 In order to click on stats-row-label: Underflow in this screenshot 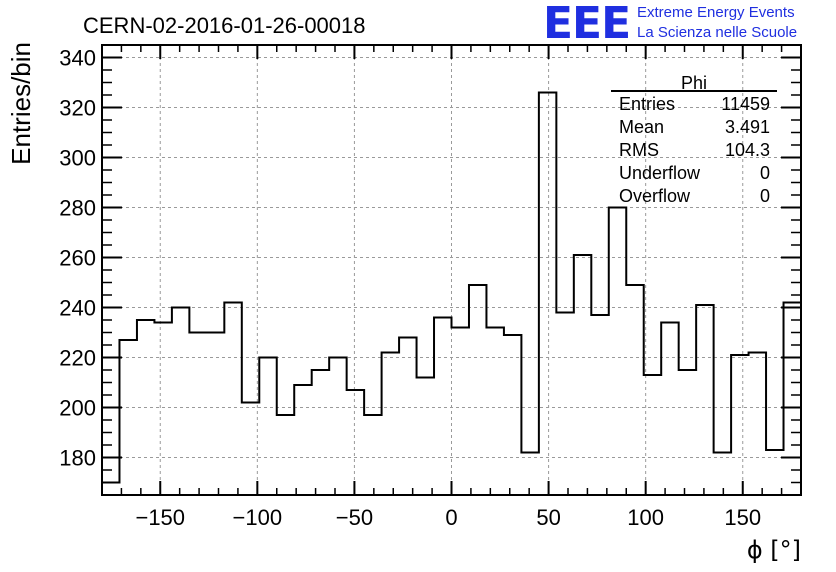, I will do `click(660, 173)`.